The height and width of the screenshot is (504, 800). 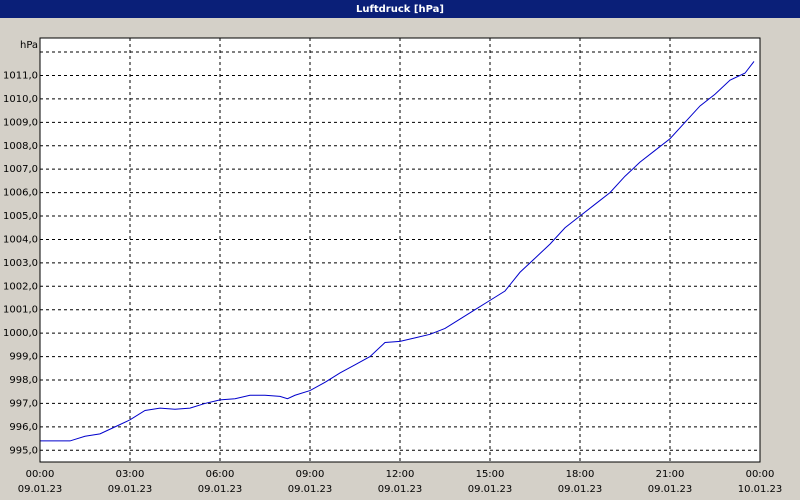 I want to click on x-tick-label: 15:00, so click(x=490, y=474).